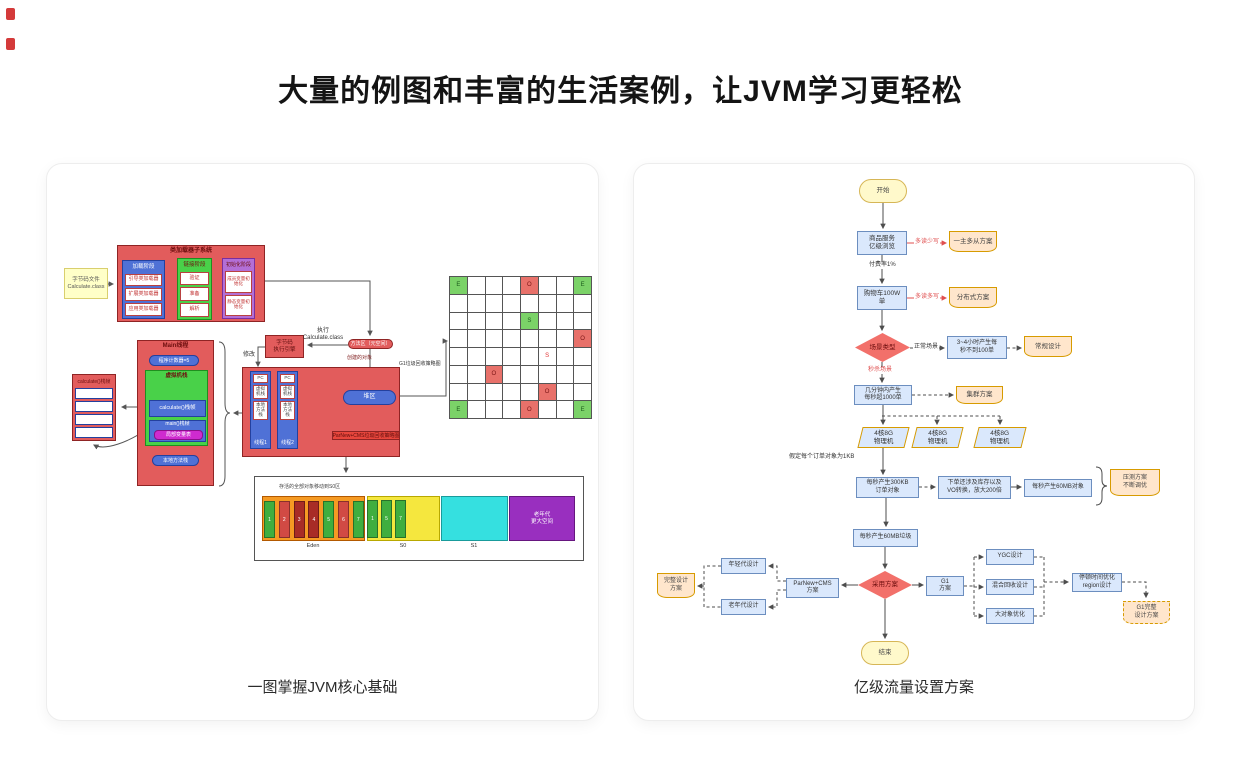 The image size is (1241, 759). What do you see at coordinates (343, 519) in the screenshot?
I see `eden-bar-6: 6` at bounding box center [343, 519].